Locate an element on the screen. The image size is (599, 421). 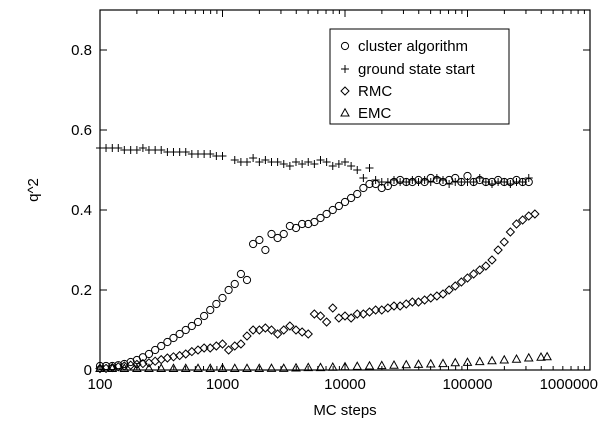
legend-box is located at coordinates (419, 76).